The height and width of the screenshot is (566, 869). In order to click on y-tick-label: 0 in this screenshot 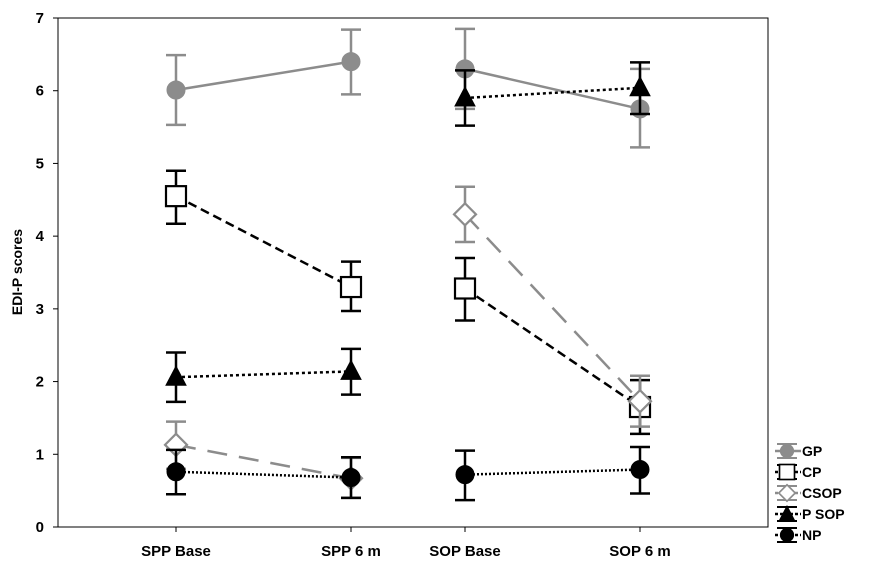, I will do `click(40, 527)`.